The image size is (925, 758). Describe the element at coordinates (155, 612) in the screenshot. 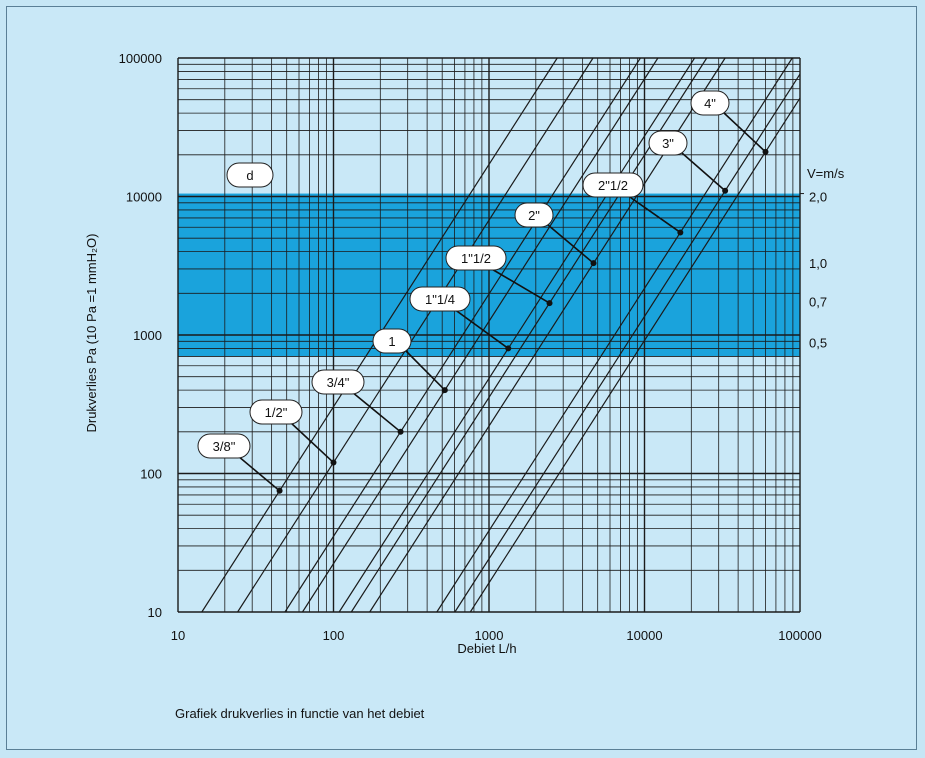

I see `y-tick-label: 10` at that location.